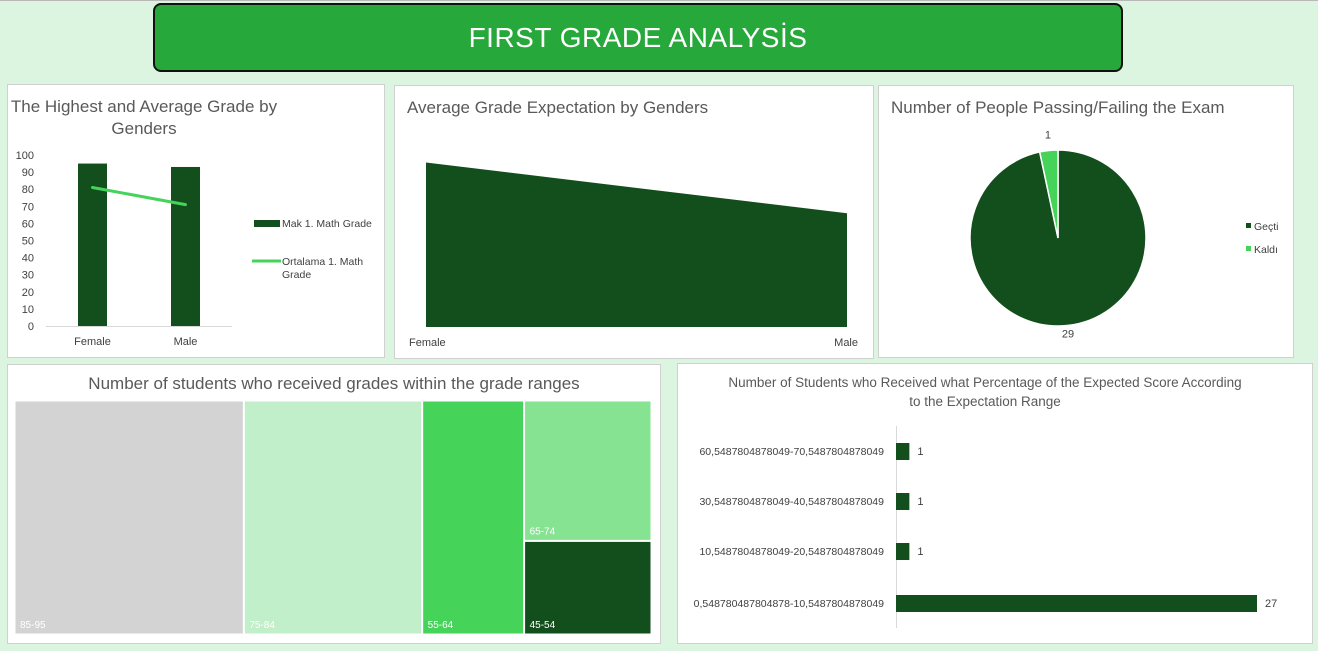 The image size is (1318, 651). What do you see at coordinates (1048, 194) in the screenshot?
I see `pie-slice-kaldı` at bounding box center [1048, 194].